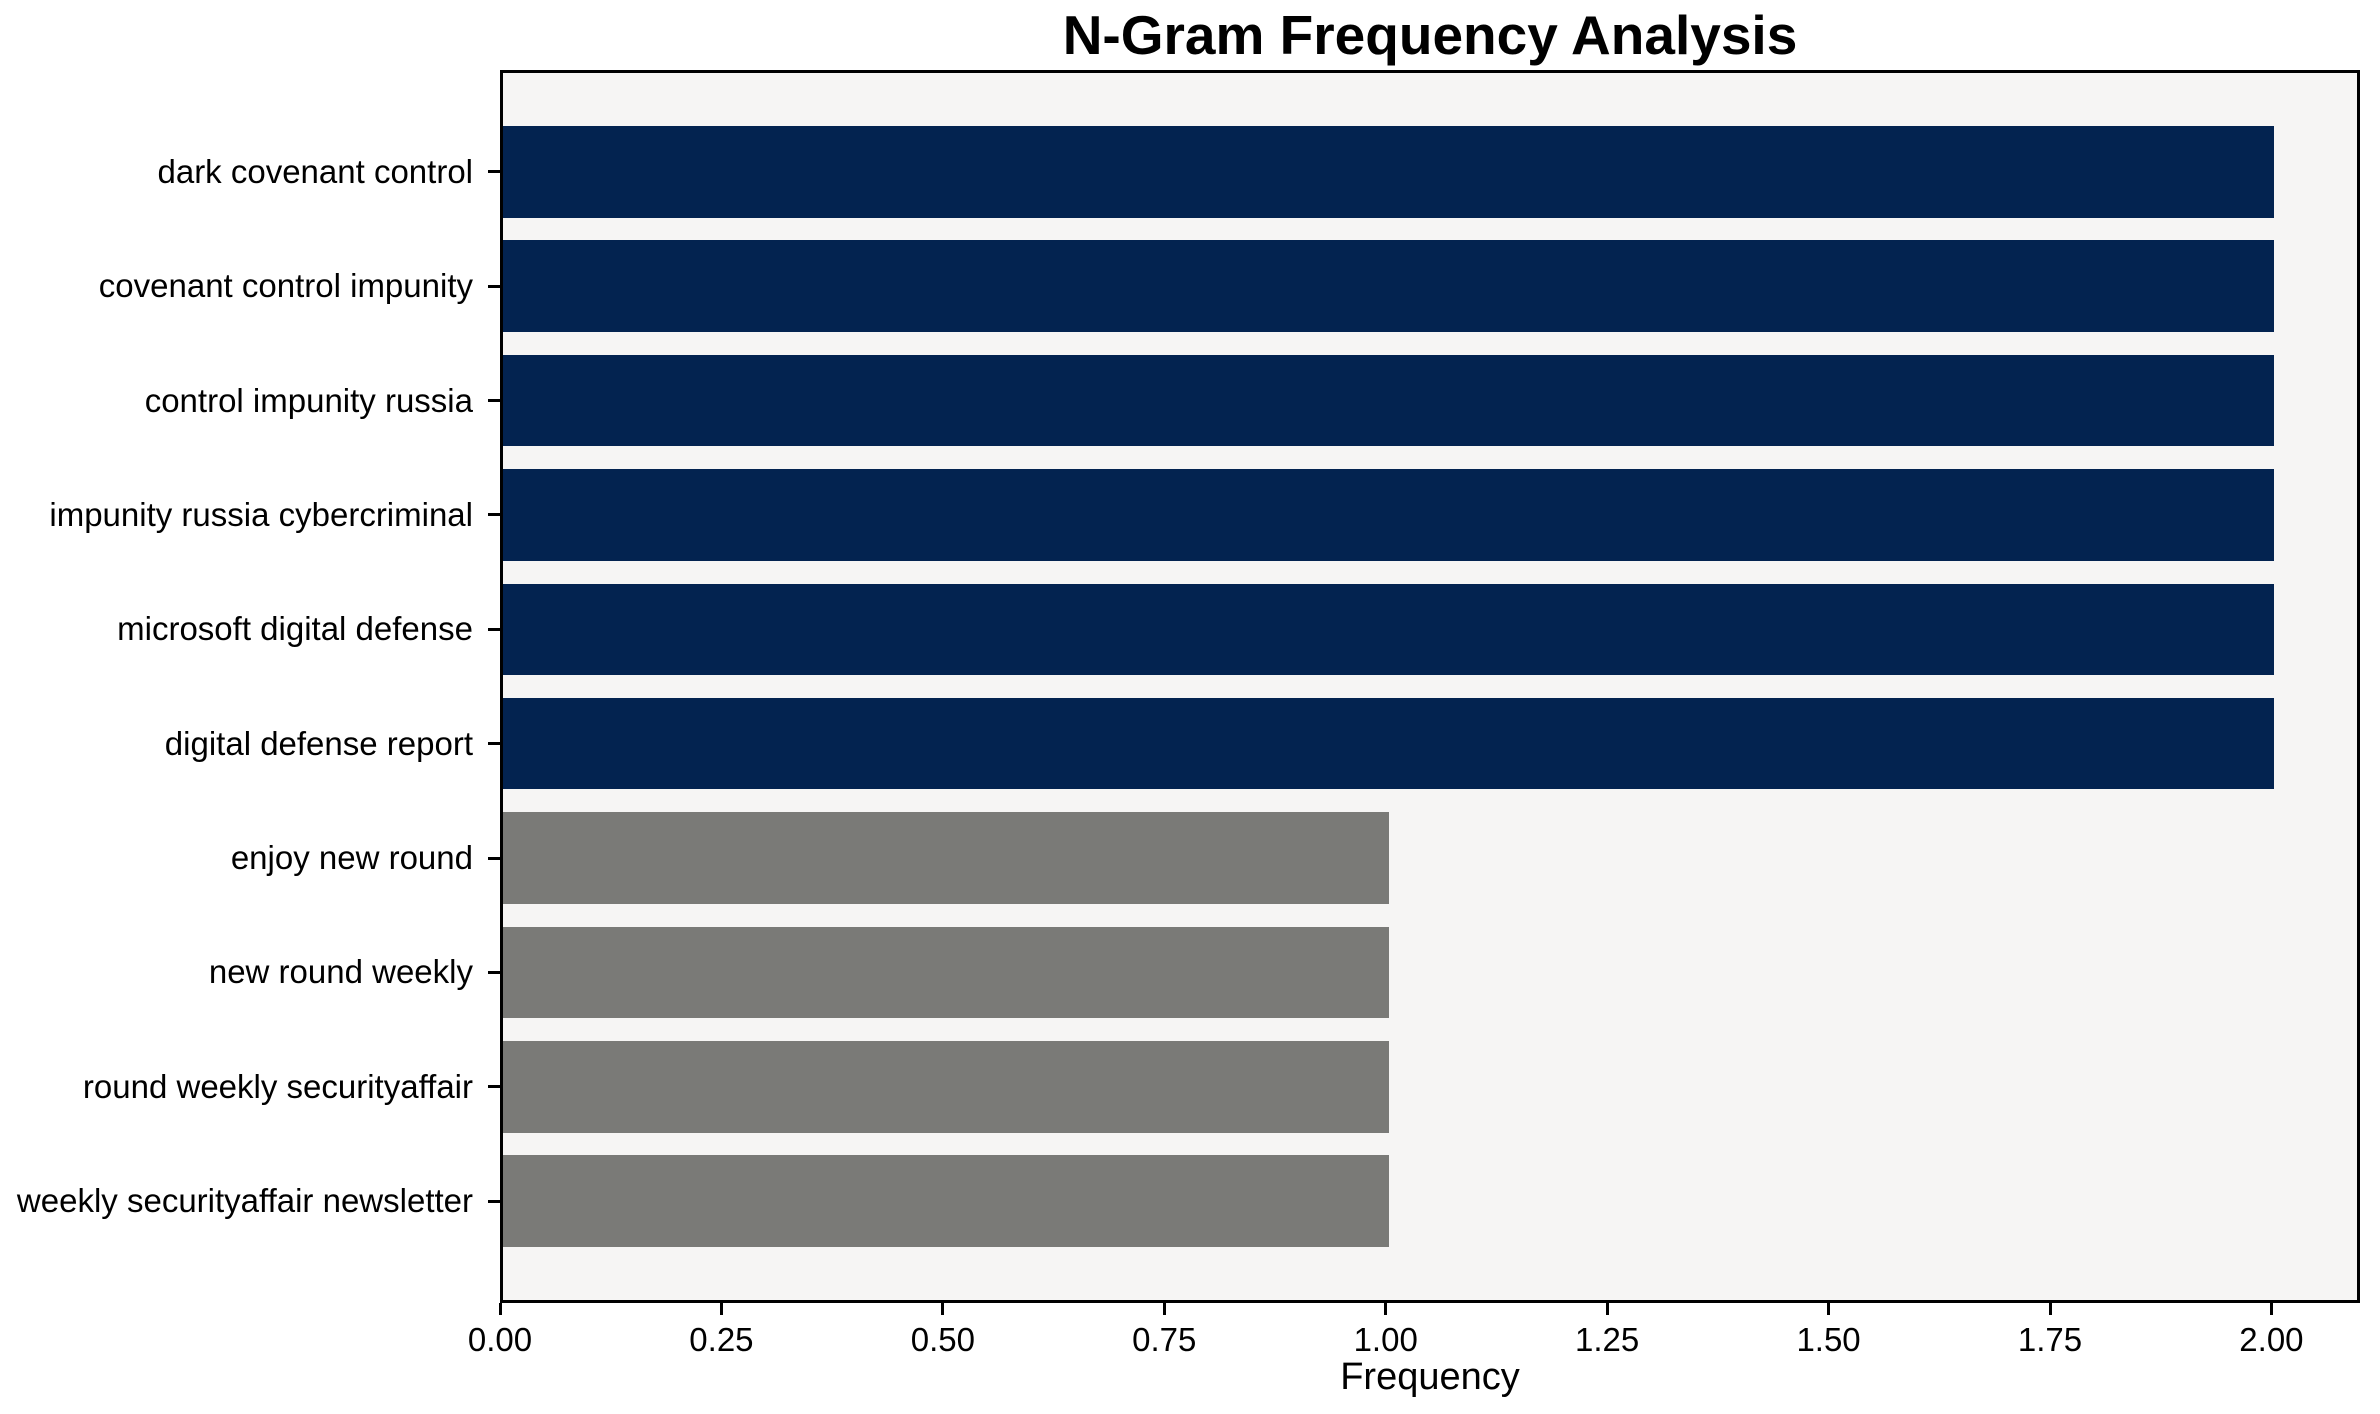 This screenshot has width=2380, height=1414. What do you see at coordinates (1389, 743) in the screenshot?
I see `bar-digital-defense-report` at bounding box center [1389, 743].